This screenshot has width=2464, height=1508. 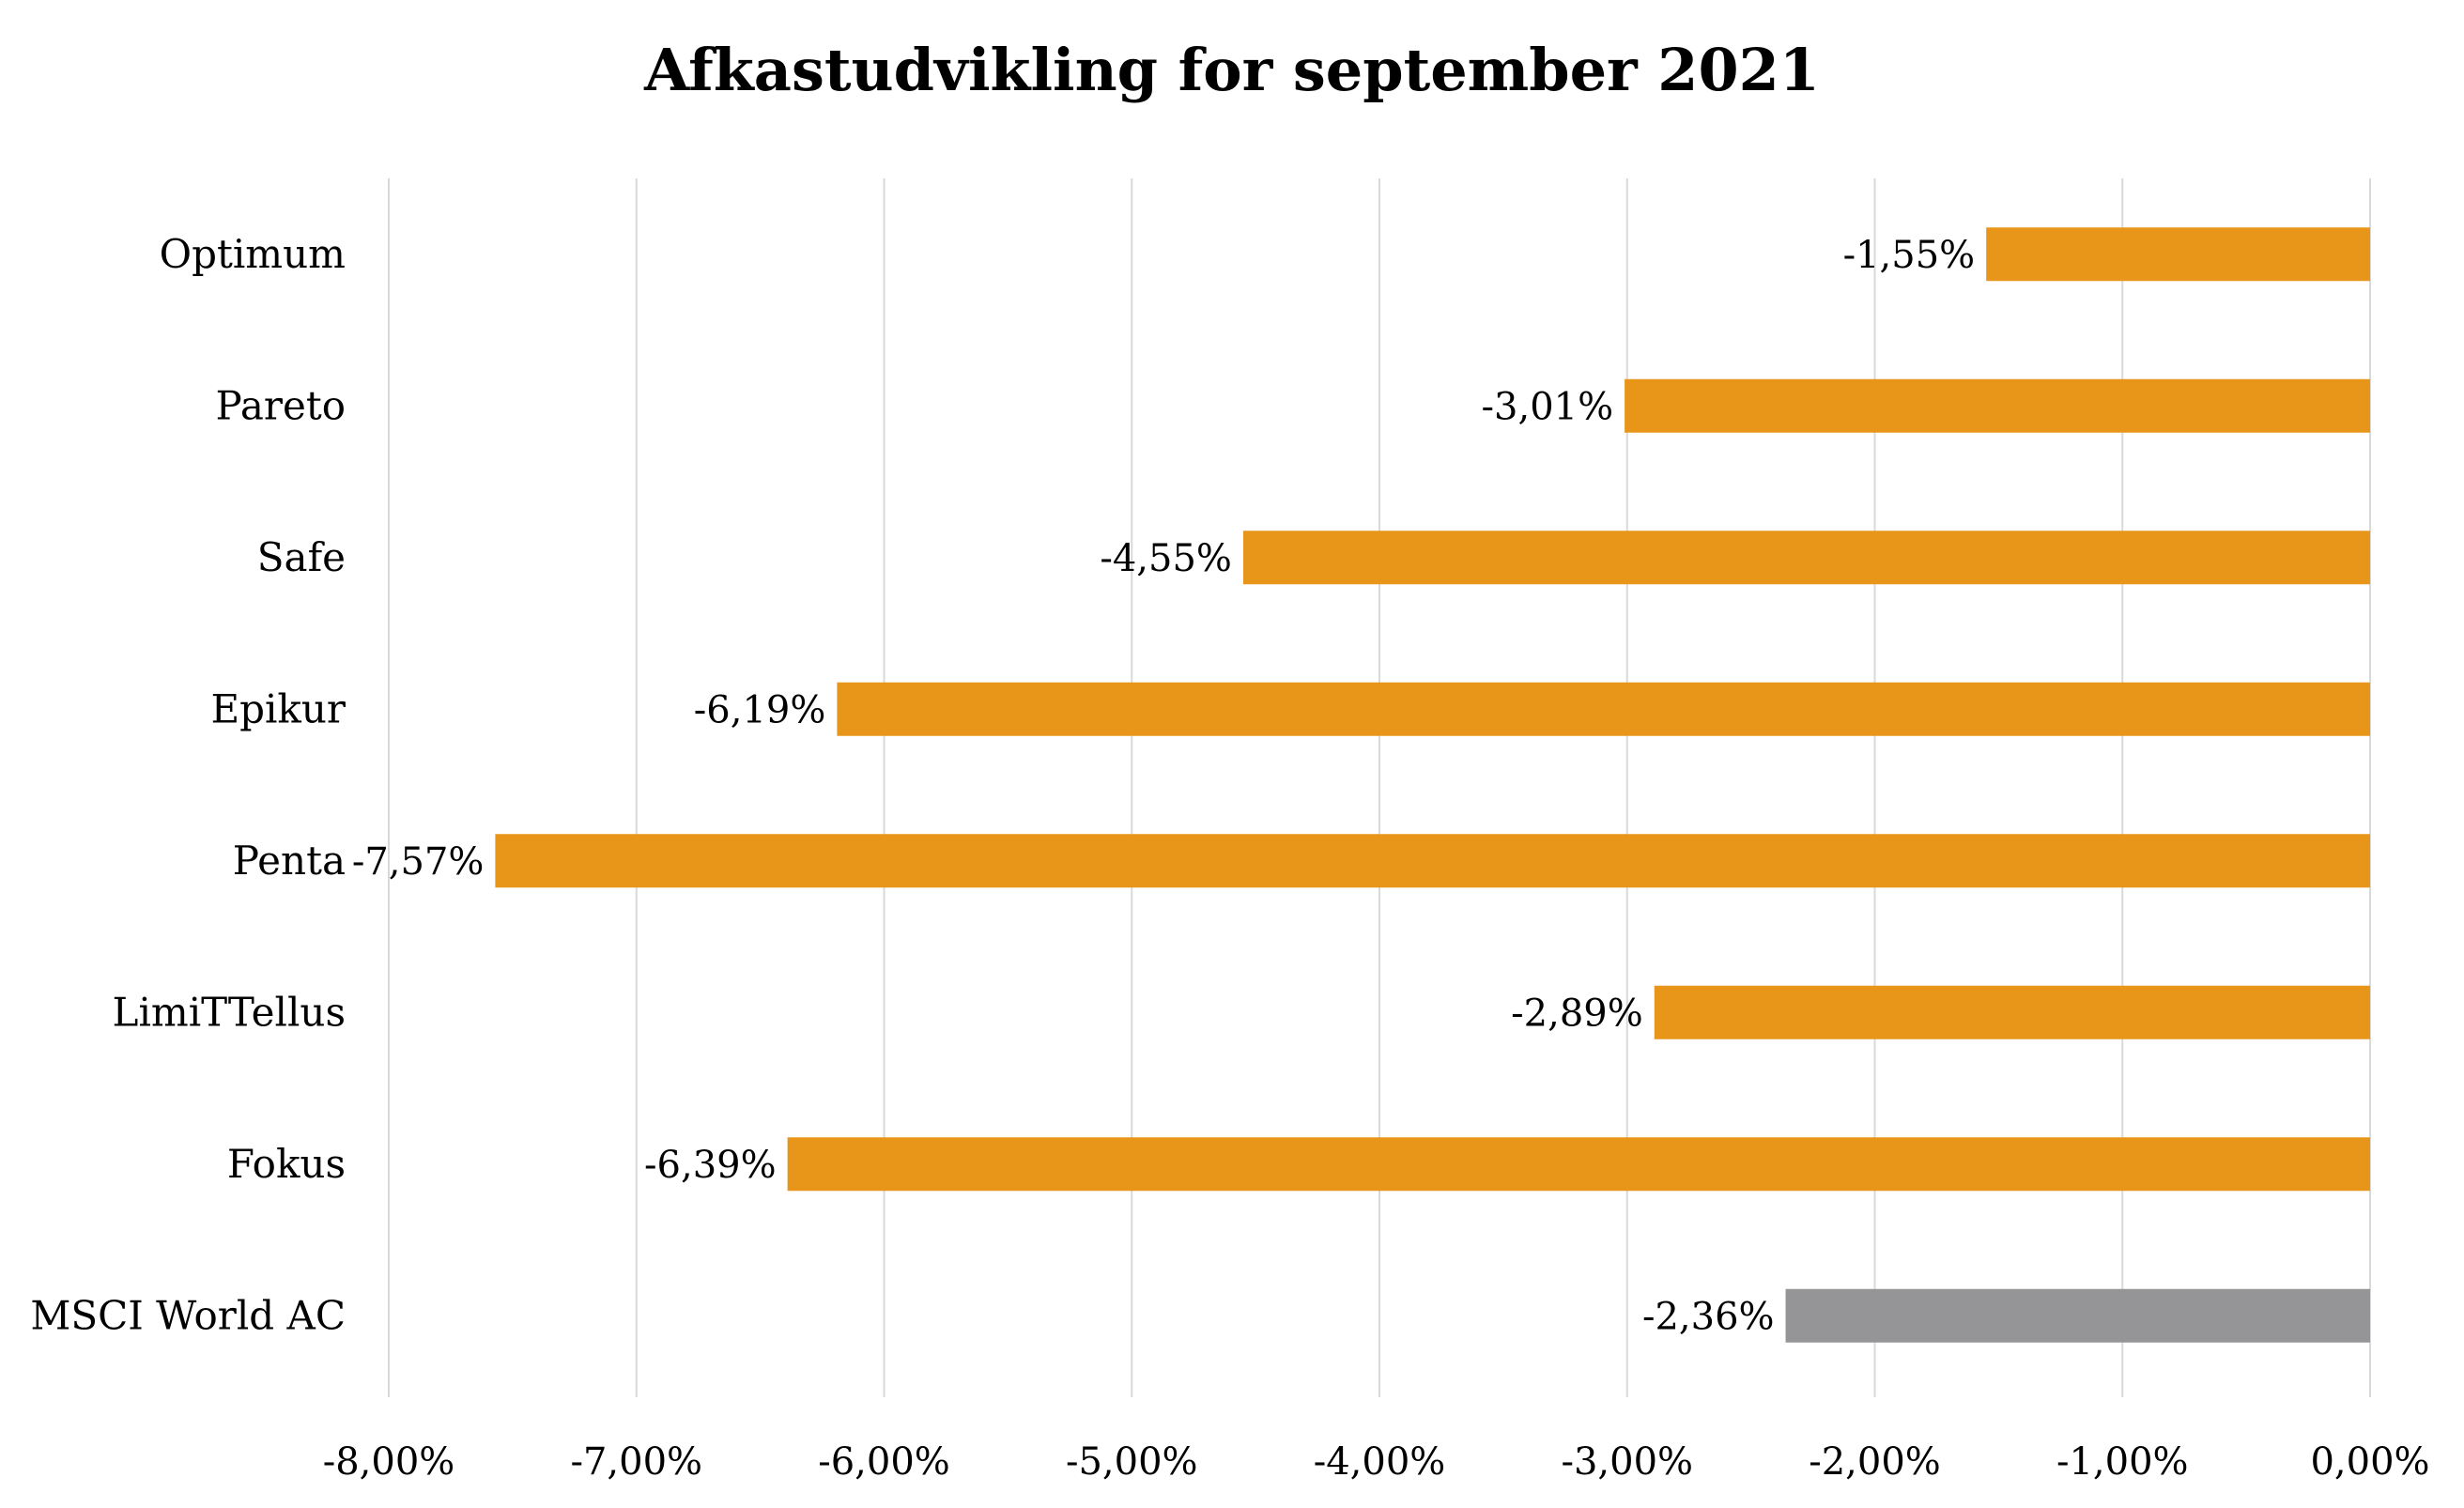 I want to click on data-label: -4,55%, so click(x=1166, y=558).